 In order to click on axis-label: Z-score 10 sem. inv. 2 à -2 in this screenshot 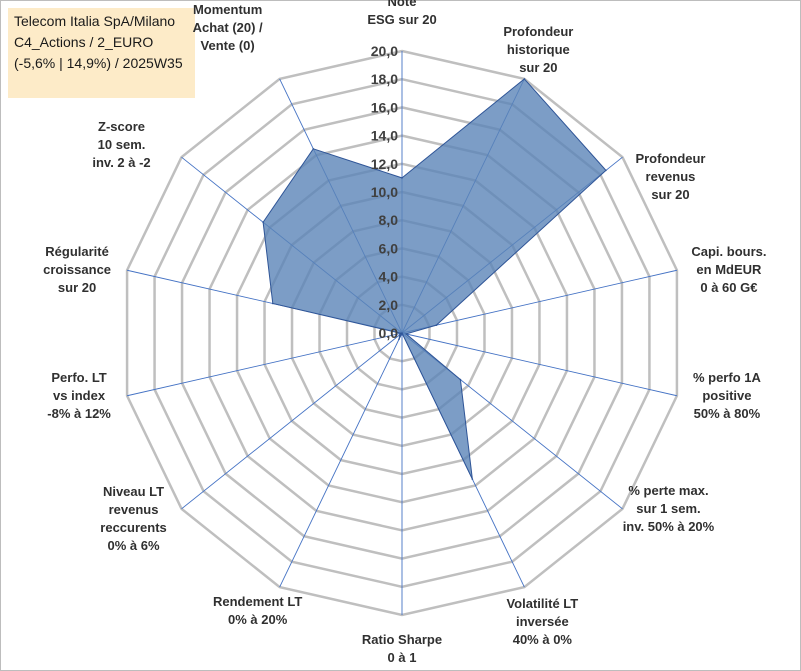, I will do `click(121, 144)`.